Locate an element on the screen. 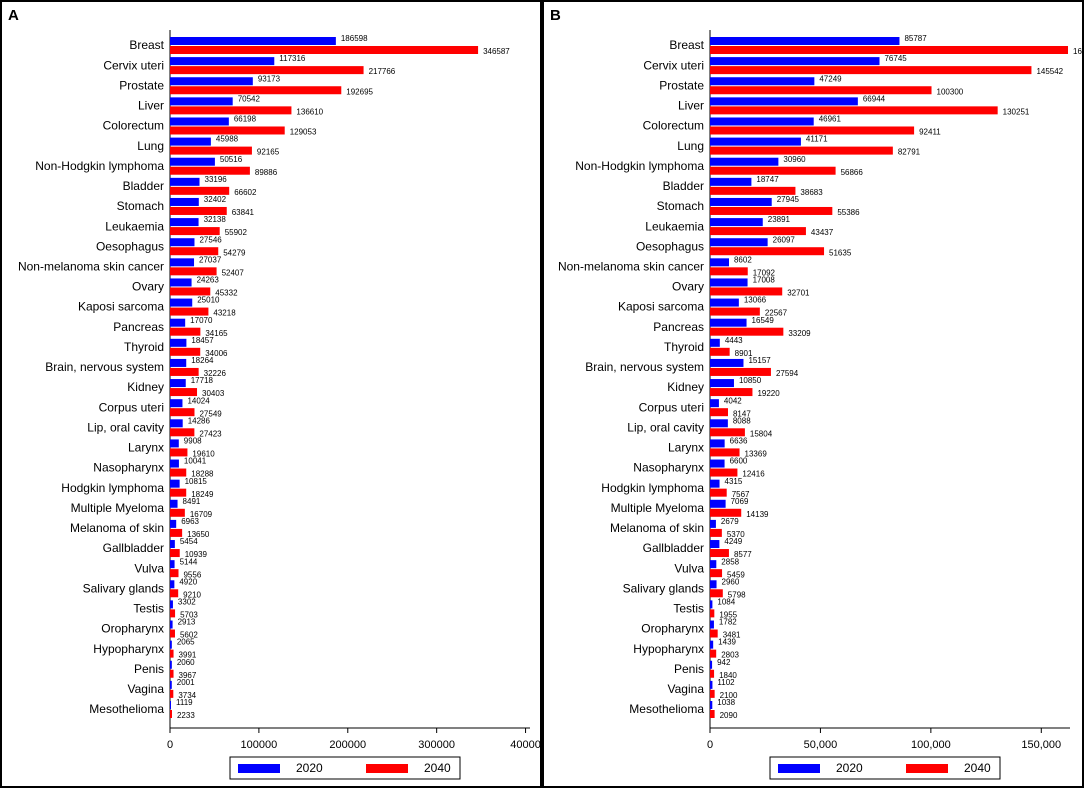  legend-label: 2040 is located at coordinates (977, 768).